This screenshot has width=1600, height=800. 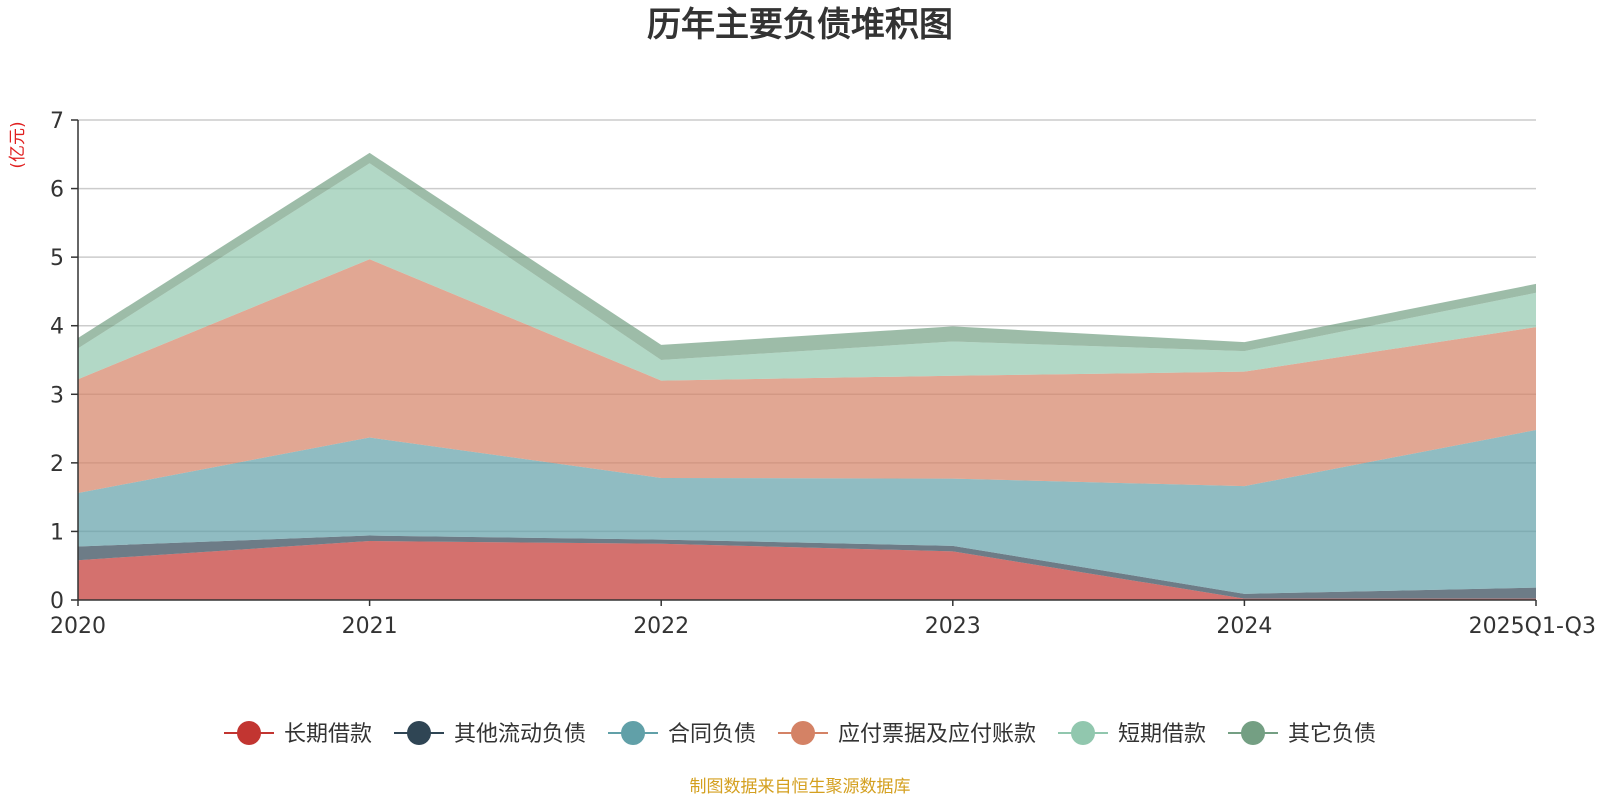 I want to click on y-tick-label: 4, so click(x=57, y=327).